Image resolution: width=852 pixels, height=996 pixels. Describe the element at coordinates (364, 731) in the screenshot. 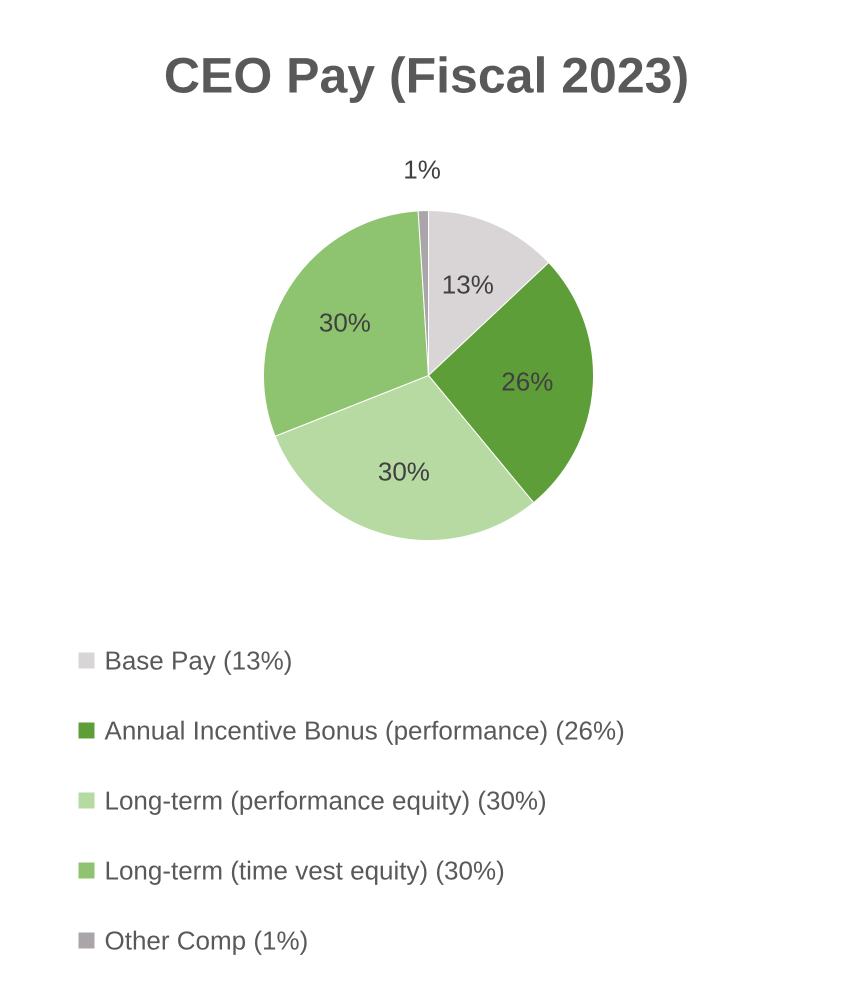

I see `legend-label: Annual Incentive Bonus (performance) (26%)` at that location.